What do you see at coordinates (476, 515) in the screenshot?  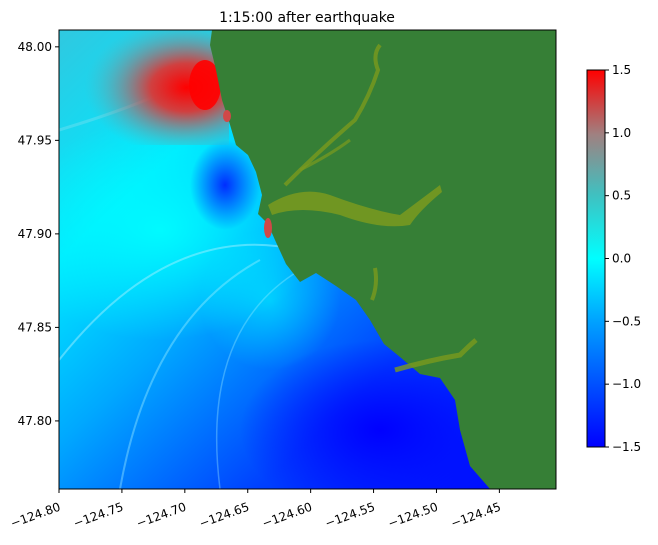 I see `x-tick-label: −124.45` at bounding box center [476, 515].